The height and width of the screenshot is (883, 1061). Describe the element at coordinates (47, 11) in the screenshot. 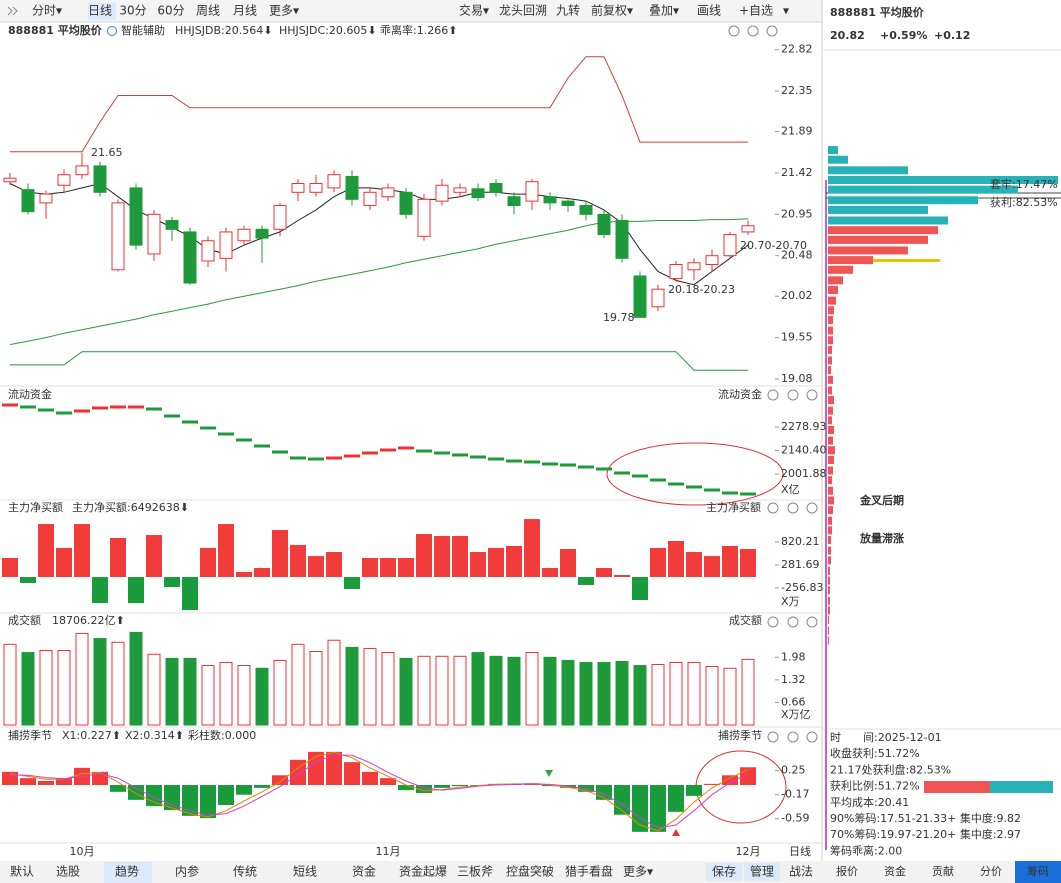

I see `toolbar-button: 分时▾` at that location.